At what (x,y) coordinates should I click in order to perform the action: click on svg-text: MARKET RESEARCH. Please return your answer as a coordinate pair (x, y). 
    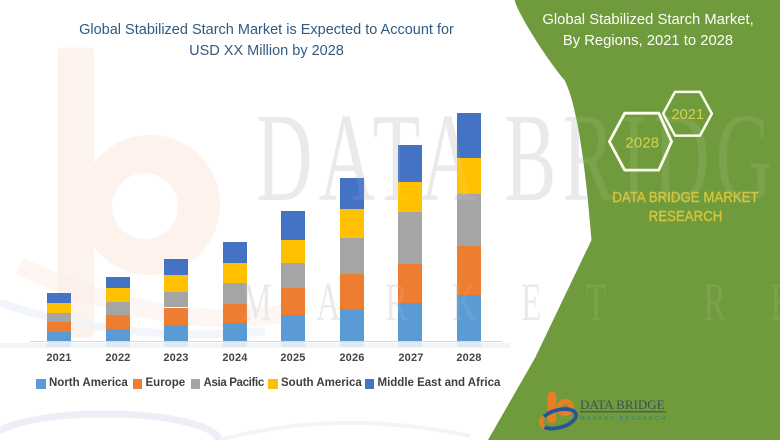
    Looking at the image, I should click on (623, 419).